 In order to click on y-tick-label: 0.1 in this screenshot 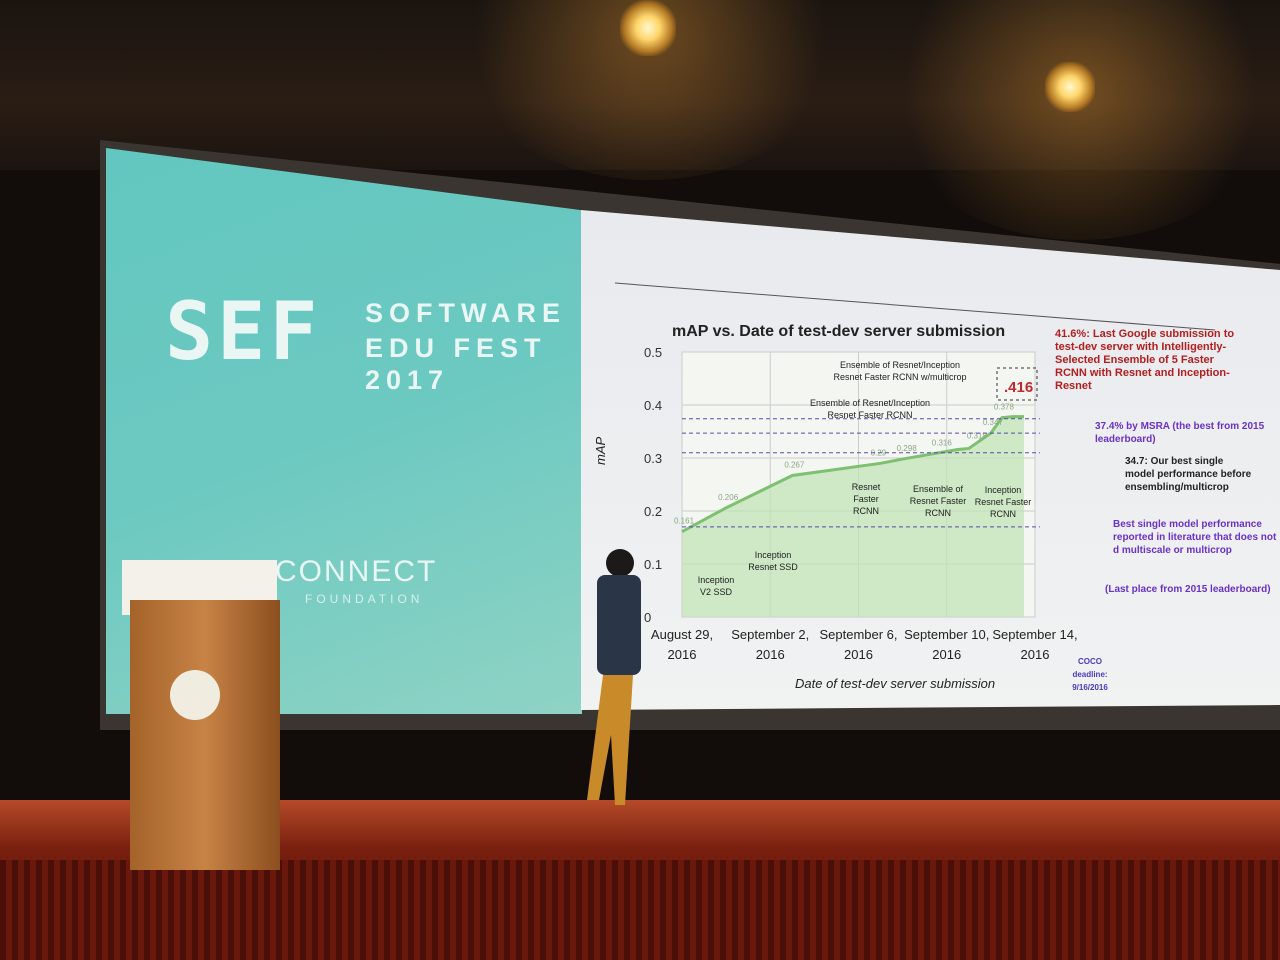, I will do `click(653, 564)`.